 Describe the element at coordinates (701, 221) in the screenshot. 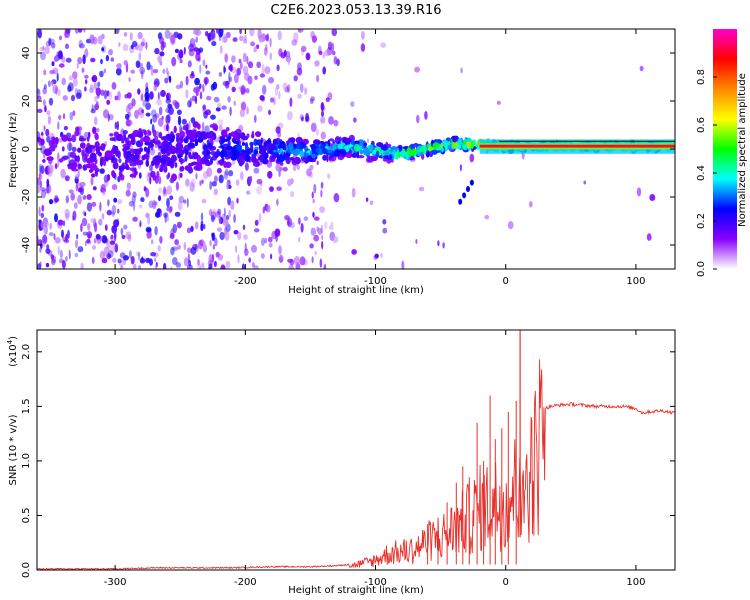

I see `colorbar-tick-label: 0.2` at that location.